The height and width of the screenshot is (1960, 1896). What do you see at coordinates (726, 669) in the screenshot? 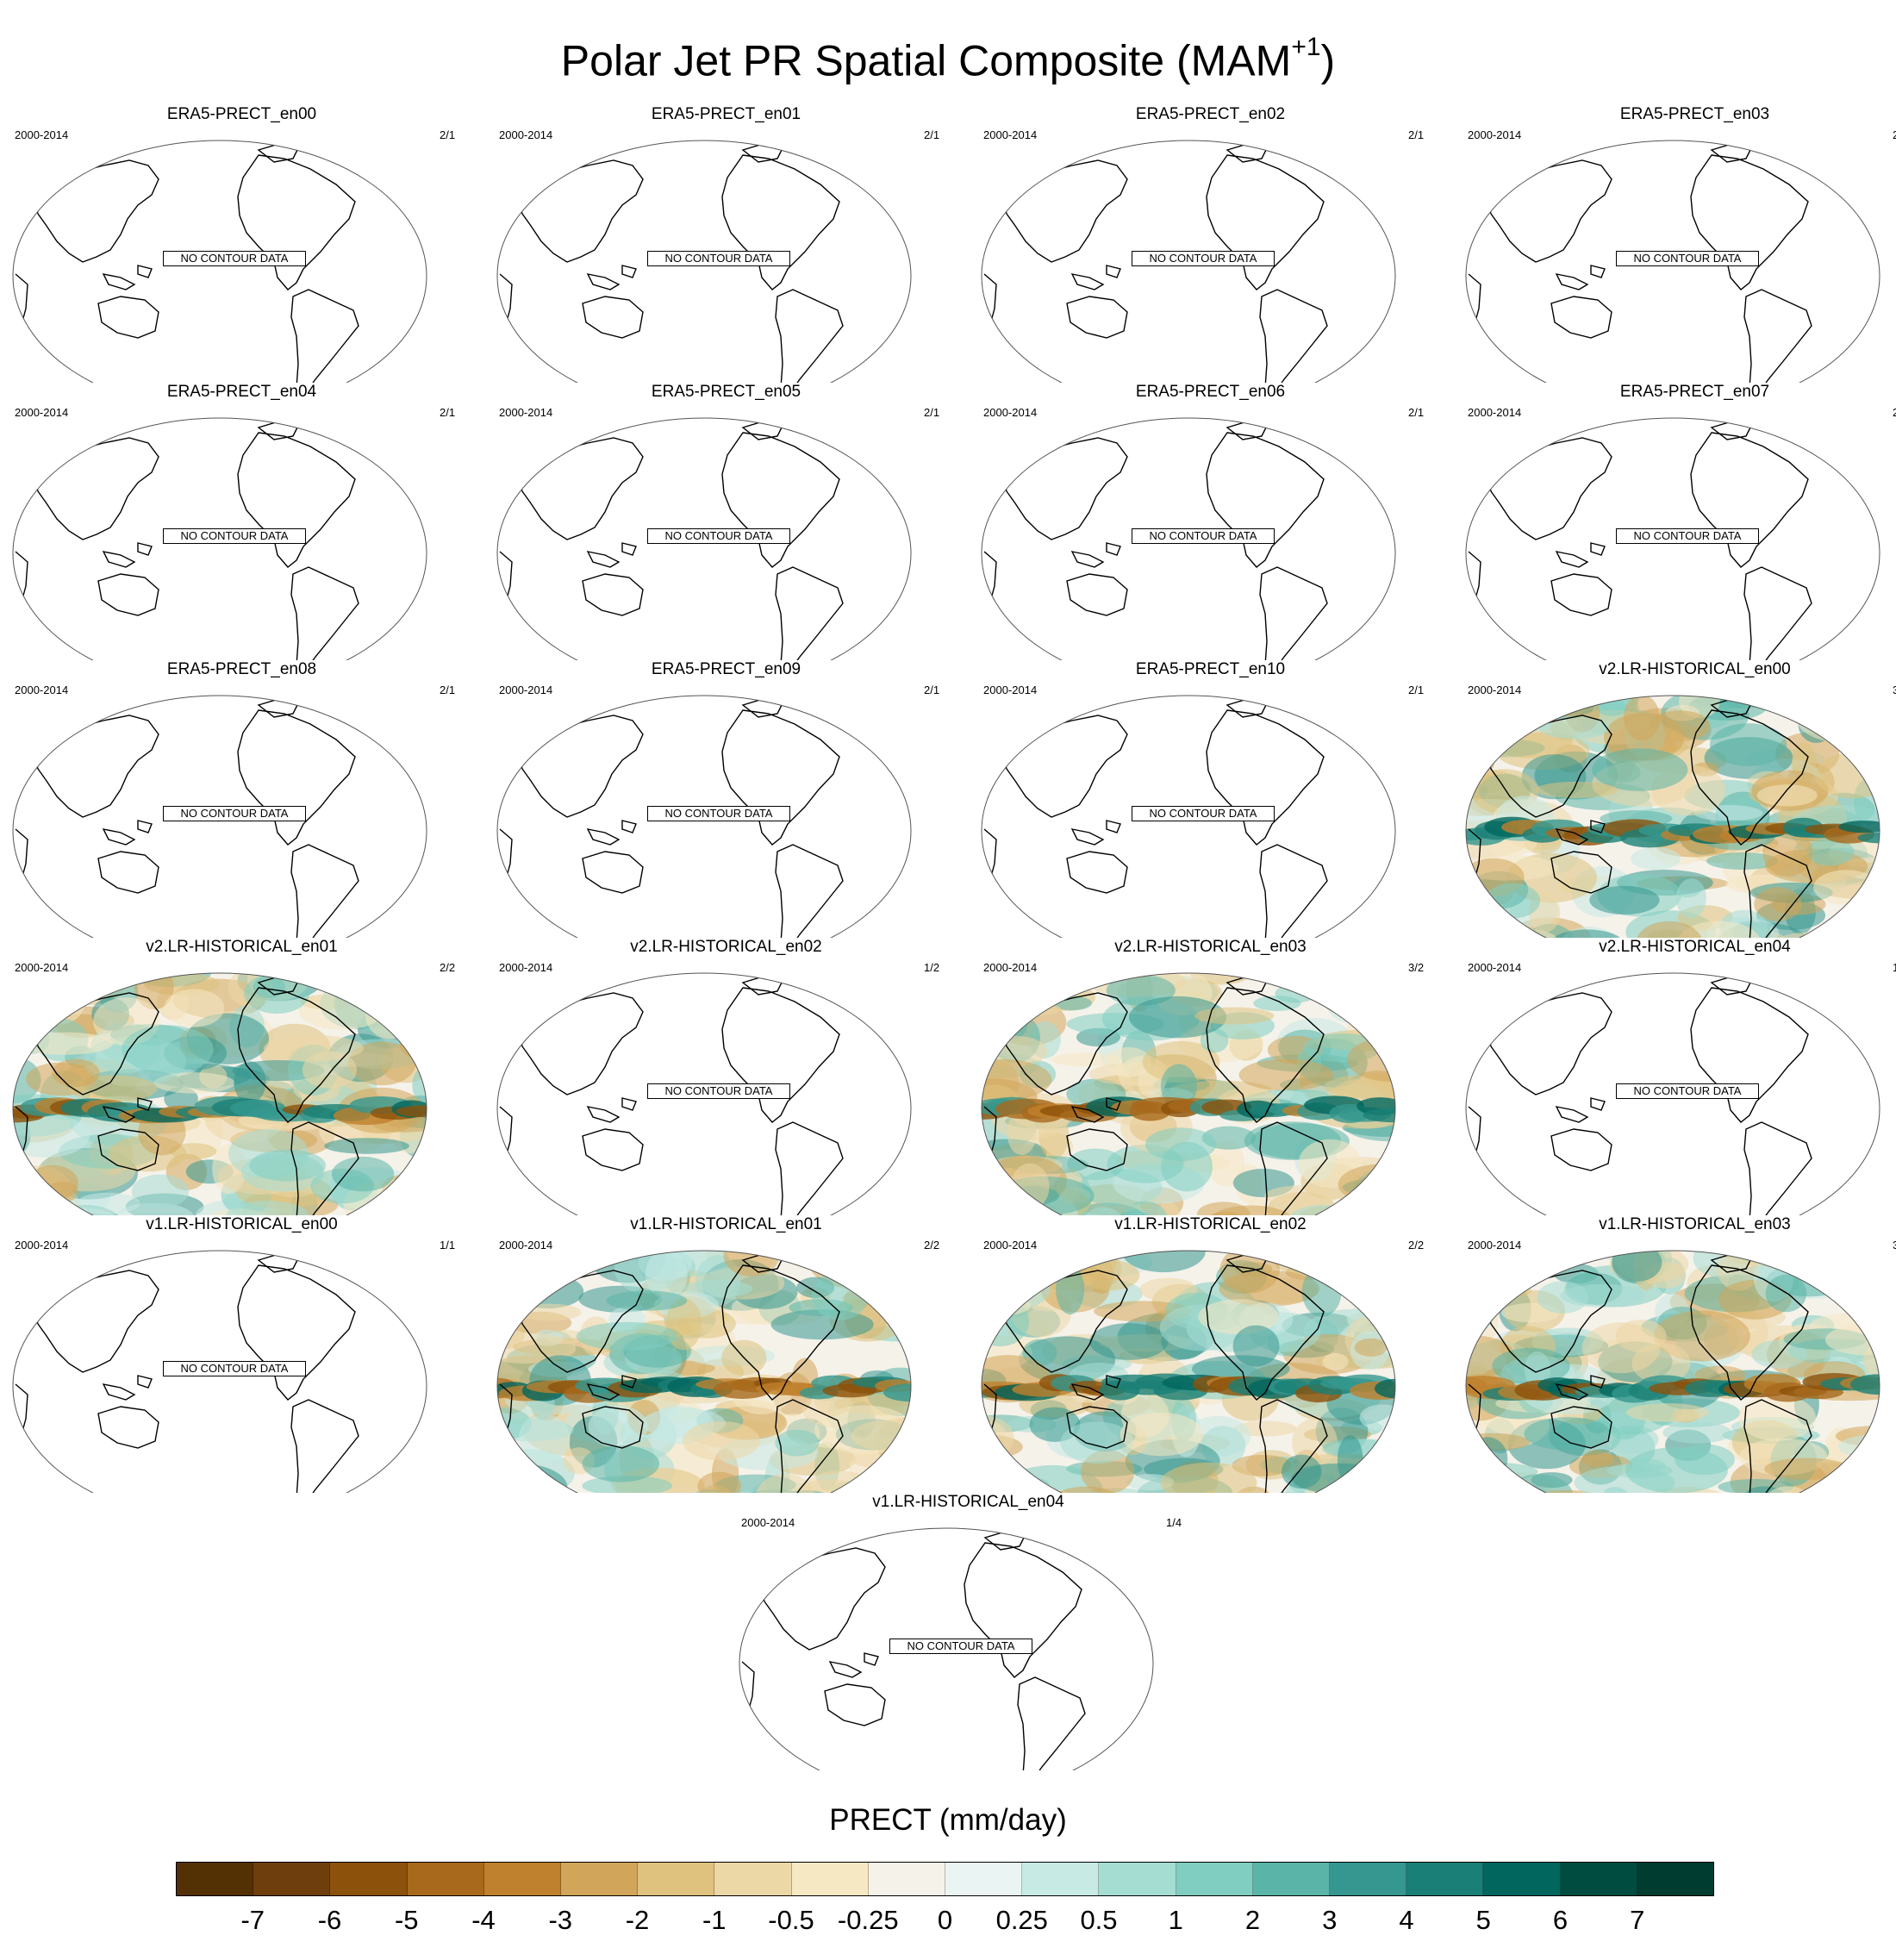
I see `panel-title: ERA5-PRECT_en09` at bounding box center [726, 669].